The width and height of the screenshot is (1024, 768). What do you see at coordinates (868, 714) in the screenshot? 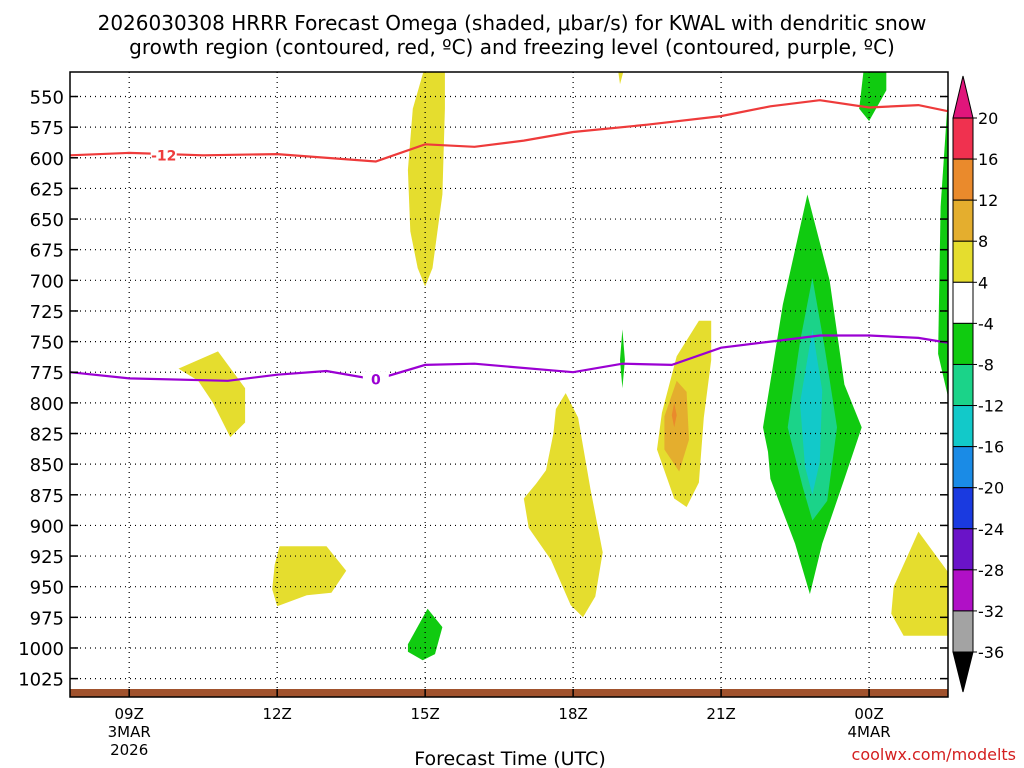
I see `x-tick-label-00Z: 00Z` at bounding box center [868, 714].